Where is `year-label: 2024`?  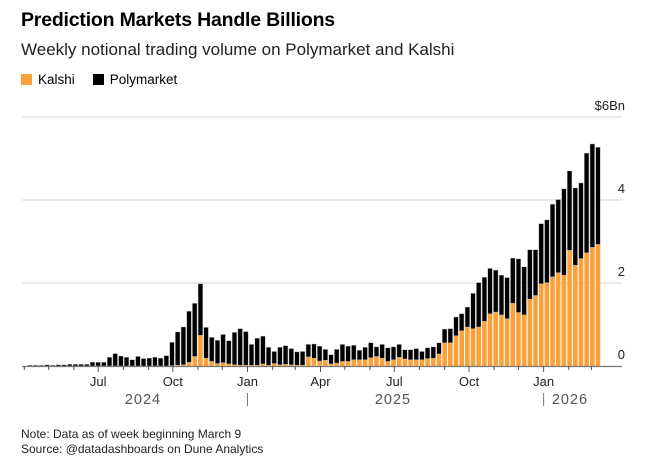
year-label: 2024 is located at coordinates (143, 400).